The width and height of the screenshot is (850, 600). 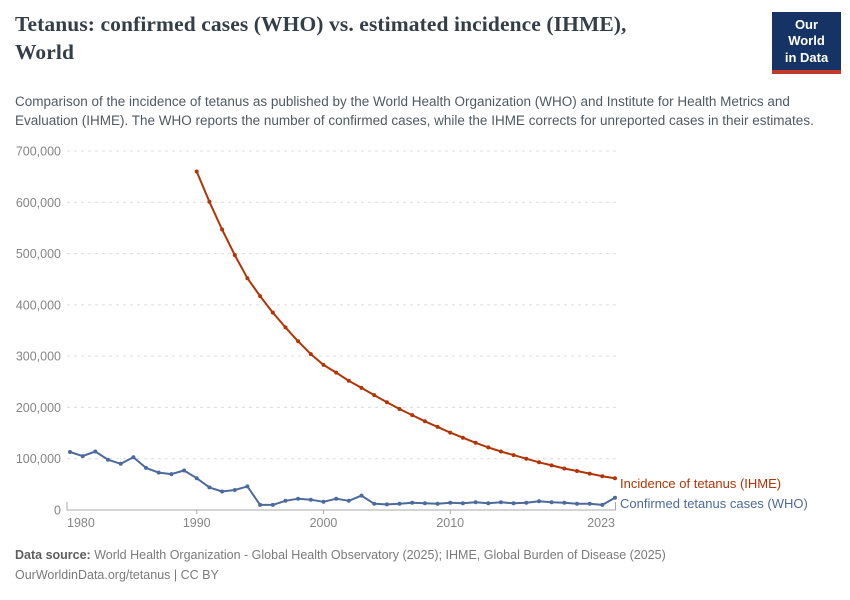 What do you see at coordinates (38, 357) in the screenshot?
I see `y-tick-label: 300,000` at bounding box center [38, 357].